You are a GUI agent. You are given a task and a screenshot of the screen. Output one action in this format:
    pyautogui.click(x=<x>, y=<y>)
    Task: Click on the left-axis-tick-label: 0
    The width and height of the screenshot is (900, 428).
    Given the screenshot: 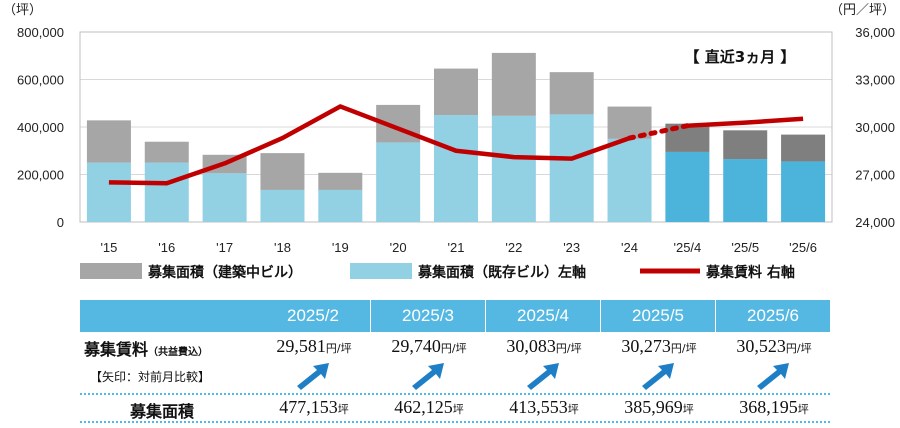 What is the action you would take?
    pyautogui.click(x=60, y=222)
    